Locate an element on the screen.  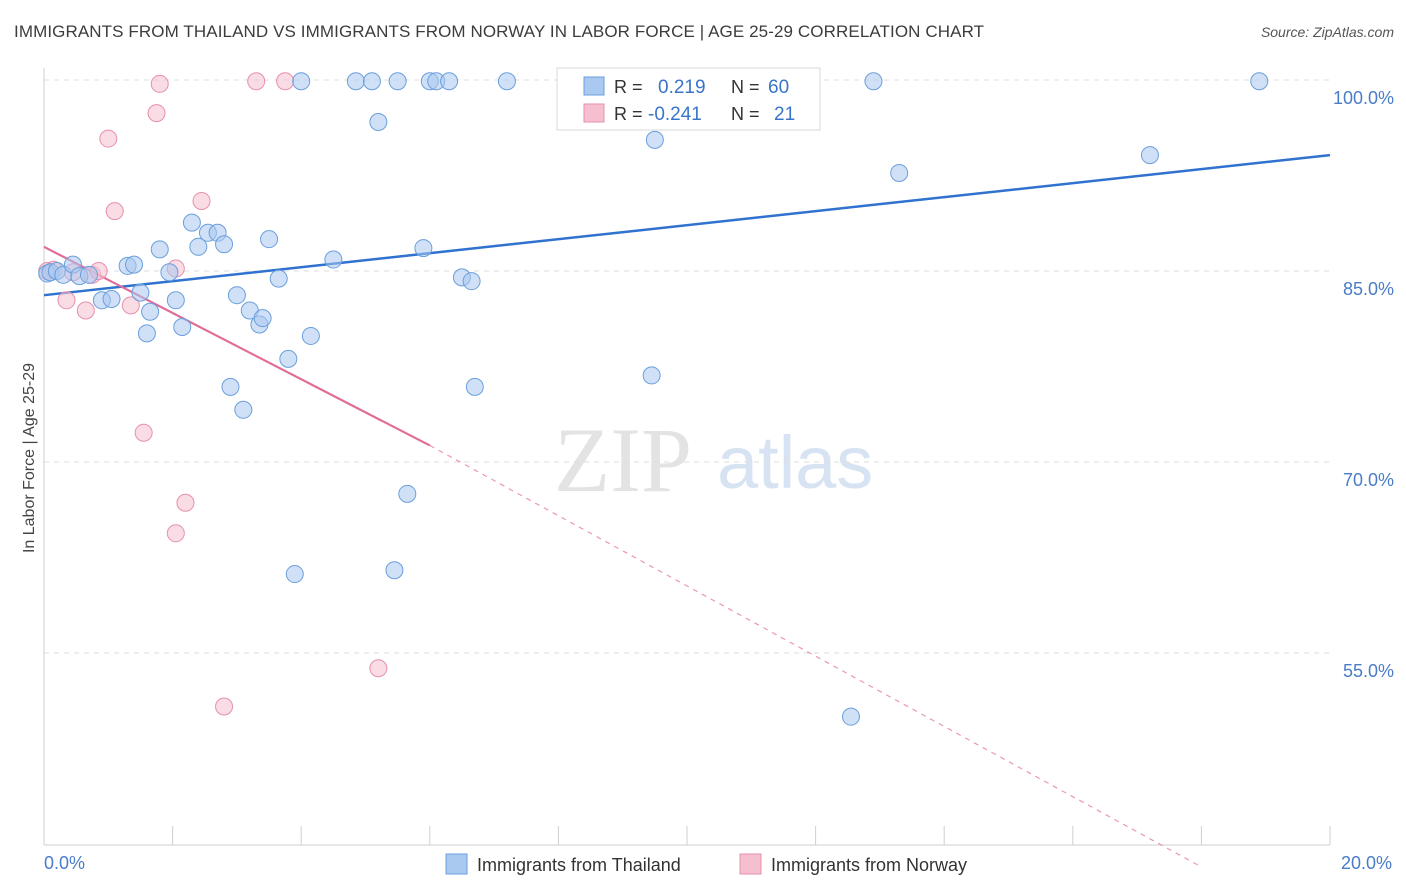
y-tick-label: 55.0% is located at coordinates (1368, 671).